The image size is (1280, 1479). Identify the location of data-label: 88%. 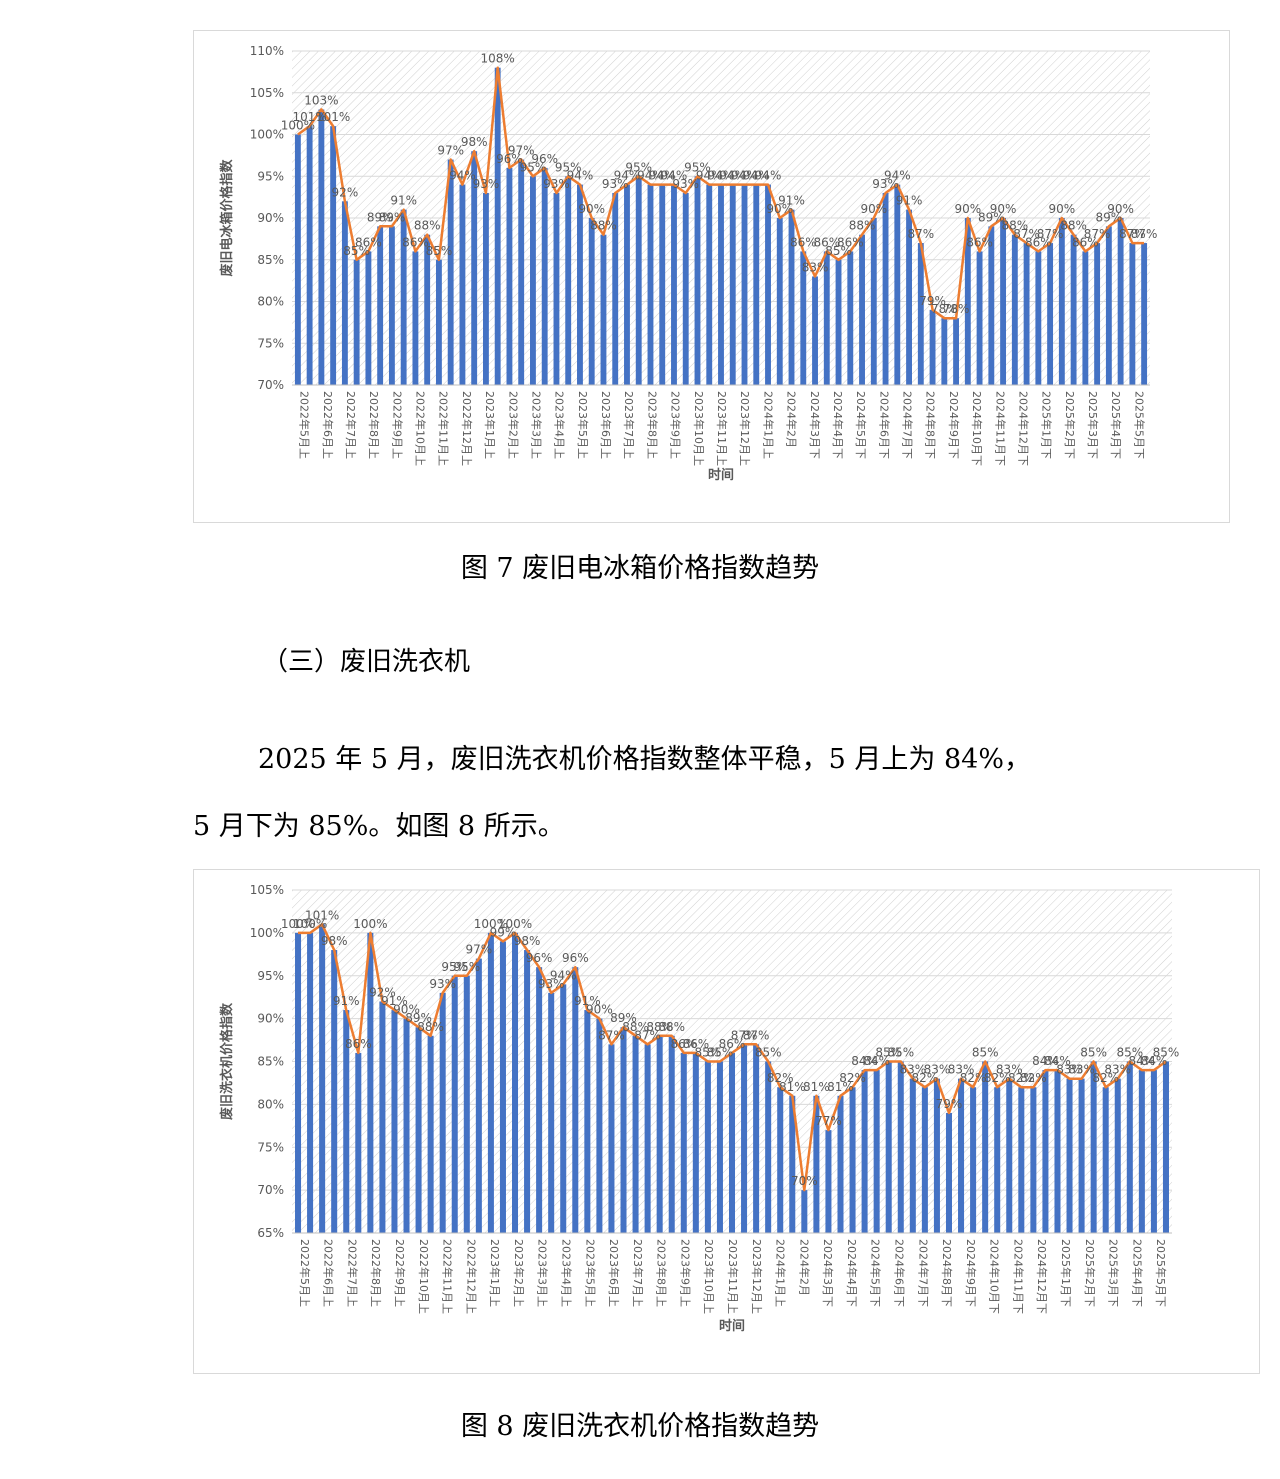
(635, 1027).